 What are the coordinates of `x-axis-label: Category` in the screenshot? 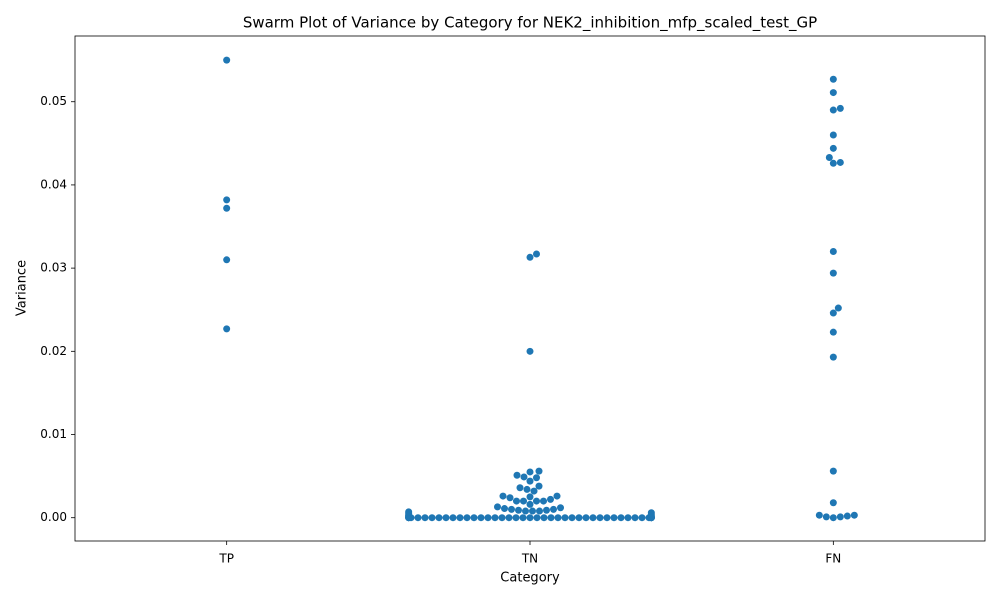 It's located at (530, 578).